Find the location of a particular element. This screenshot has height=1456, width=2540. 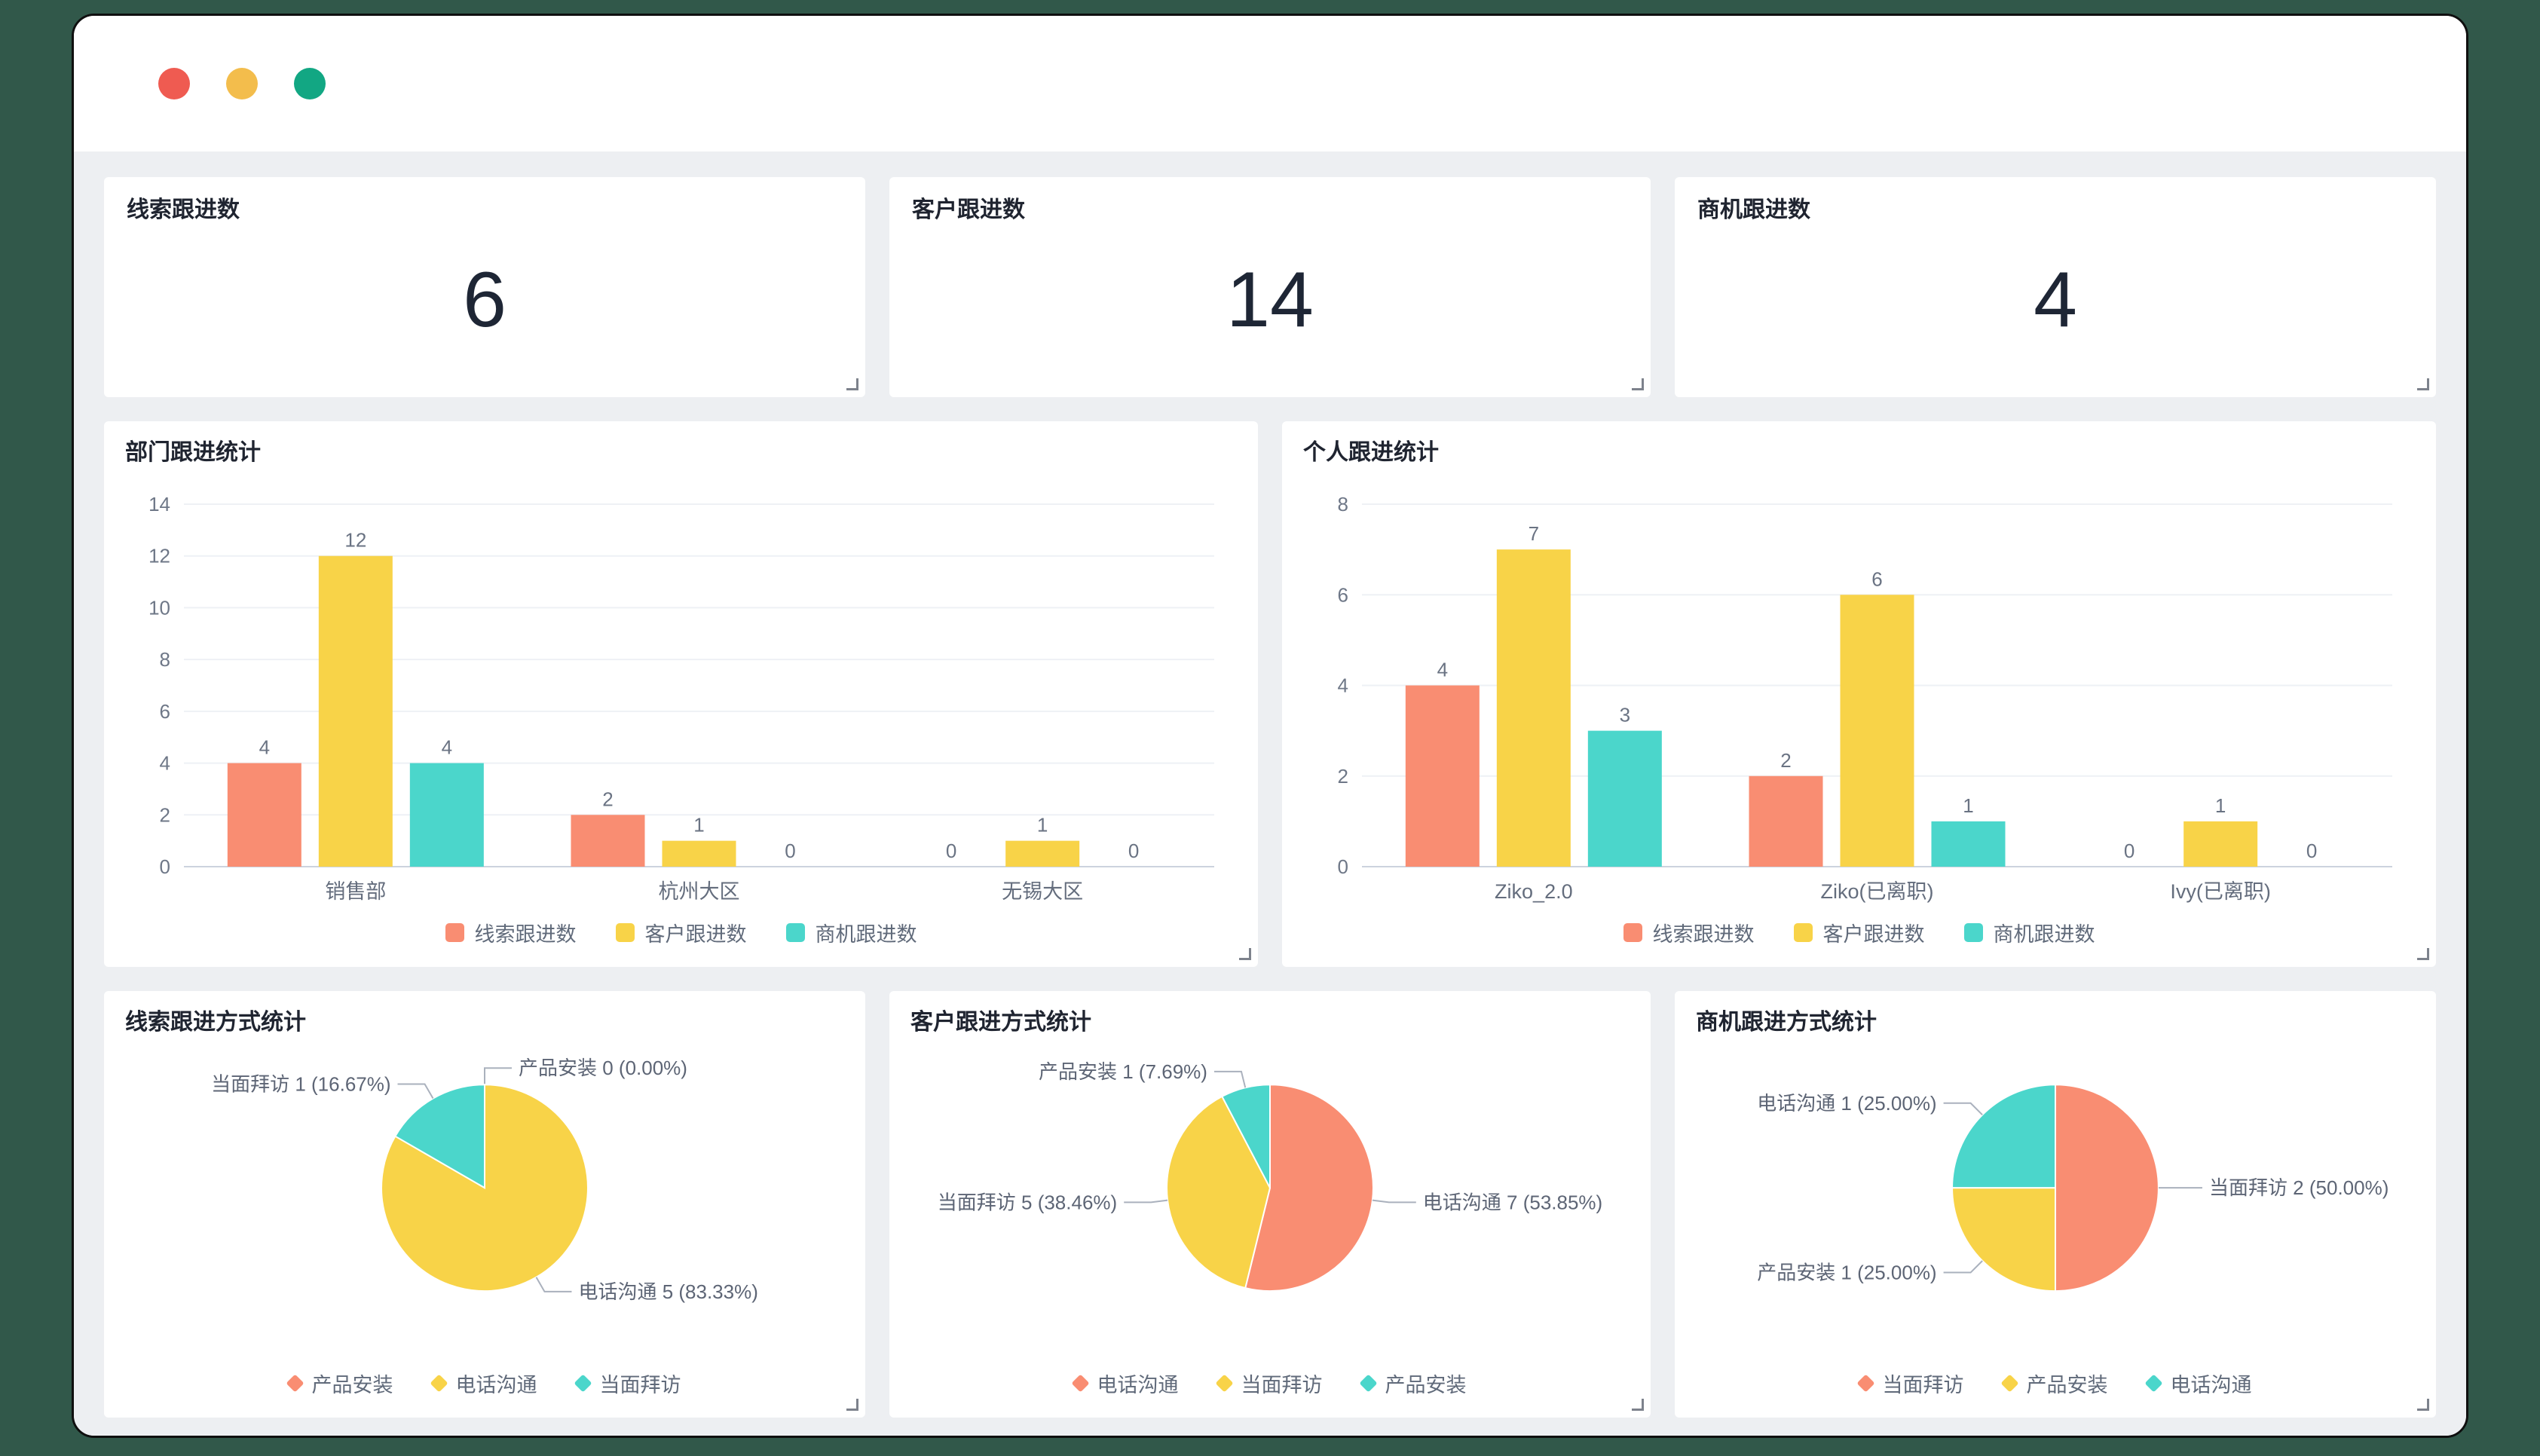

svg-text: 无锡大区 is located at coordinates (1043, 891).